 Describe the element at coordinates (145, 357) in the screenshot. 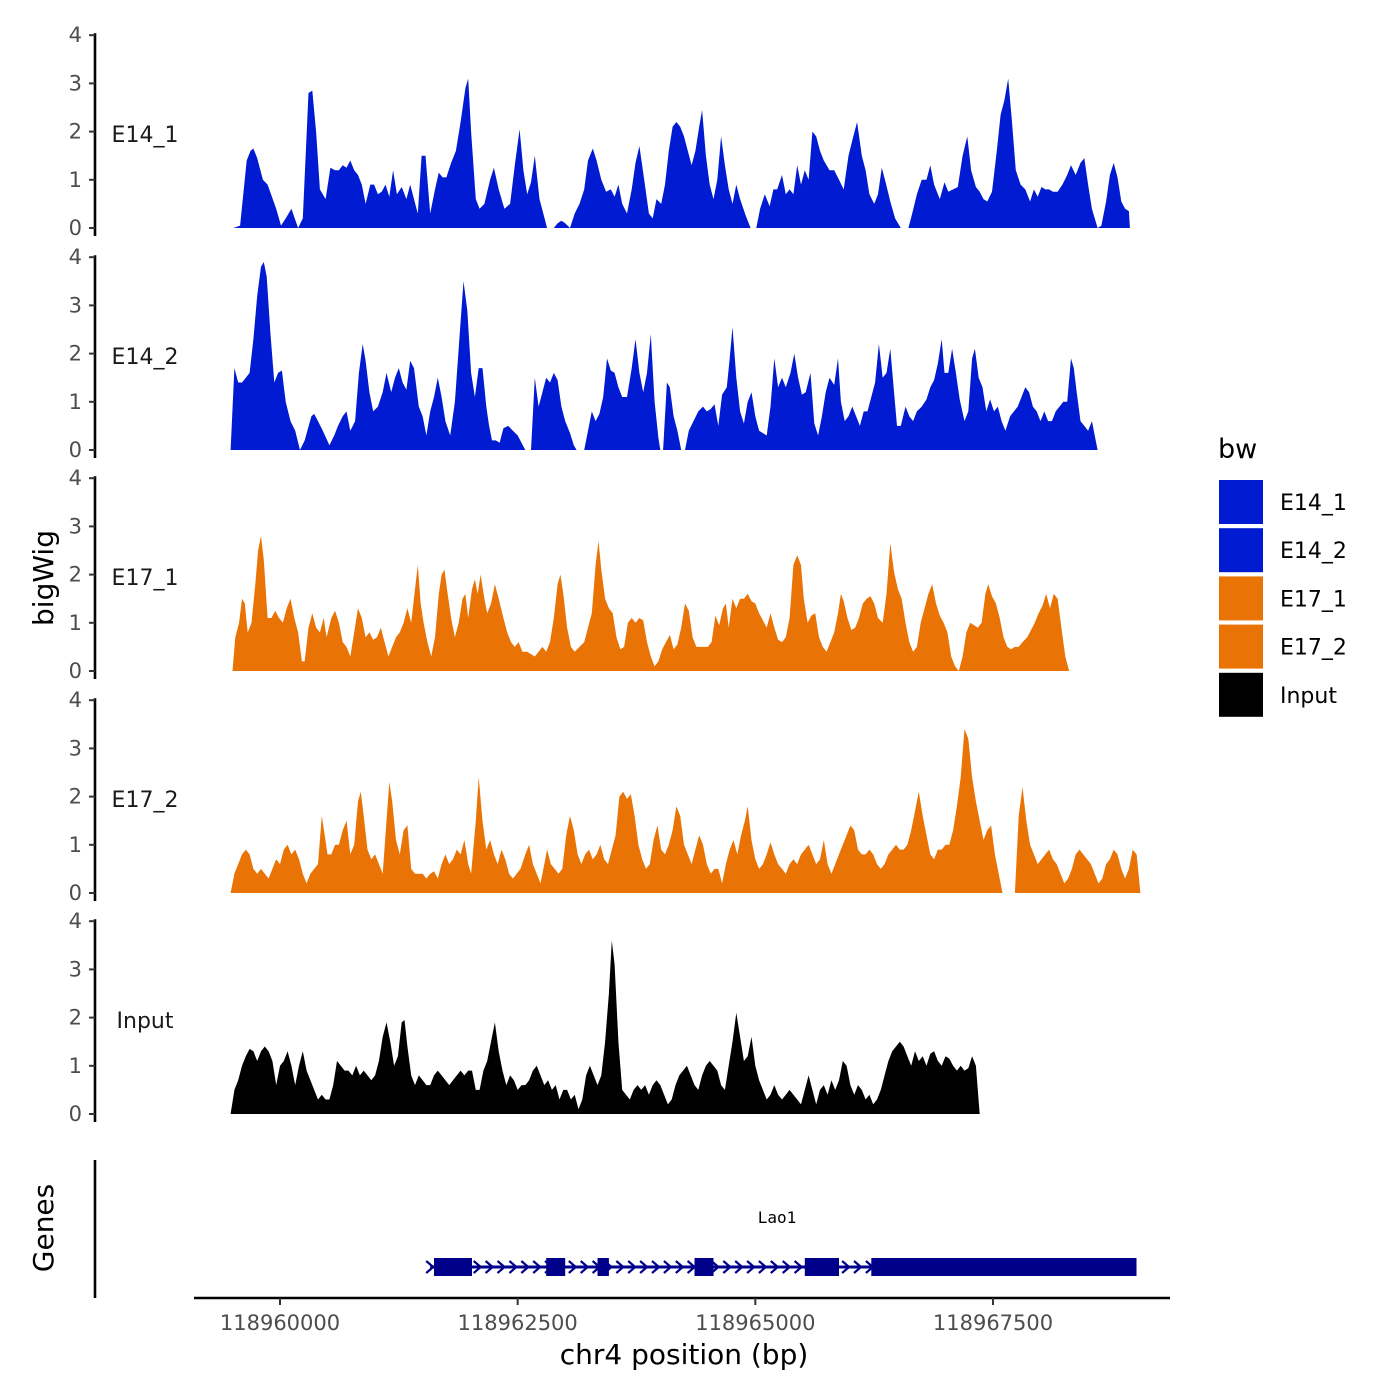

I see `track-label: E14_2` at that location.